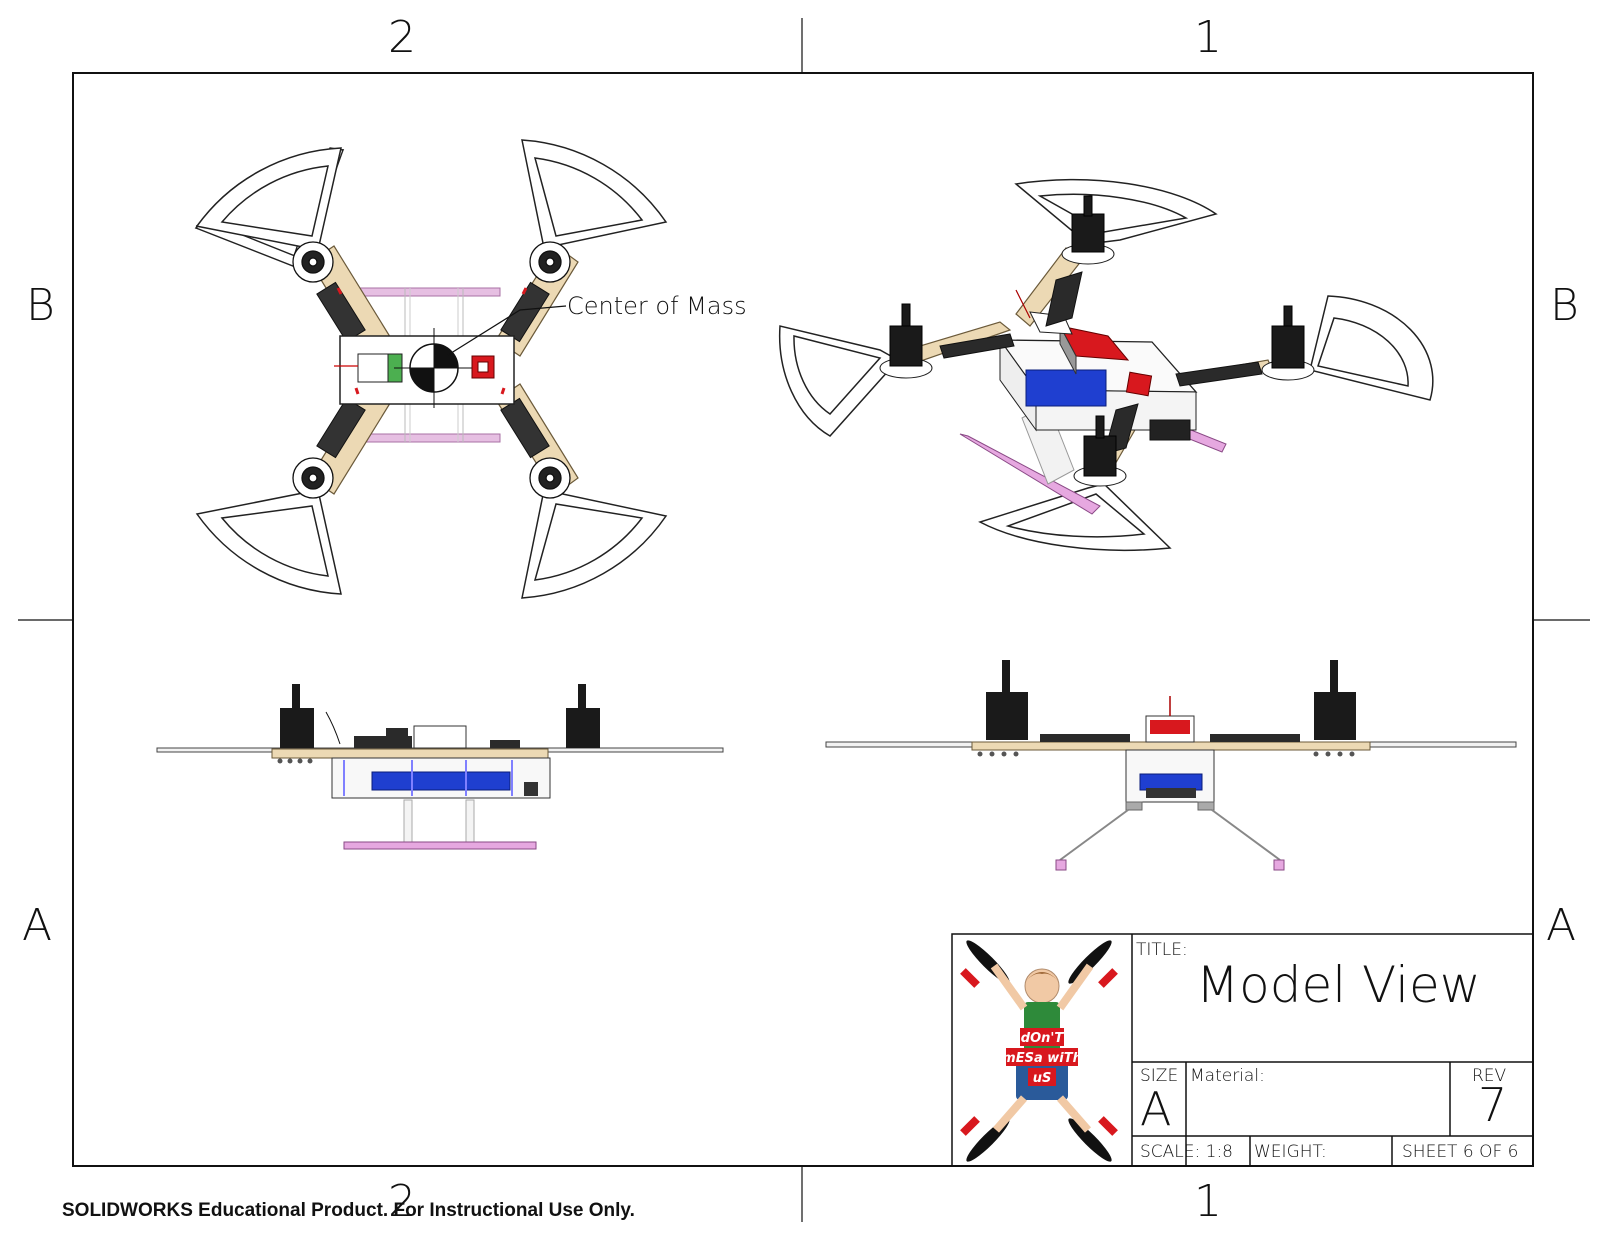 Image resolution: width=1600 pixels, height=1236 pixels. I want to click on weight-label: WEIGHT:, so click(1290, 1152).